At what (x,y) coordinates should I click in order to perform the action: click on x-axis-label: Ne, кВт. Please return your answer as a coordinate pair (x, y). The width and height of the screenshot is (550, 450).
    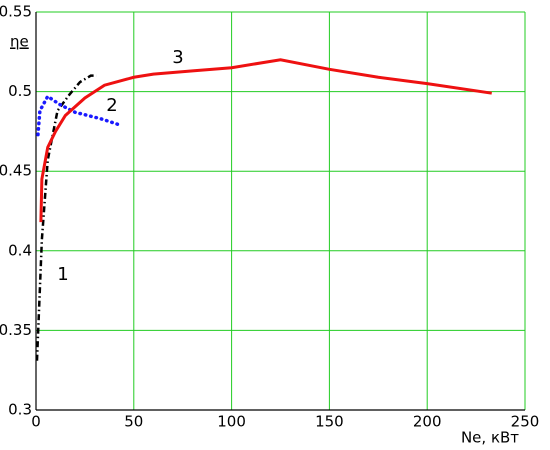
    Looking at the image, I should click on (490, 438).